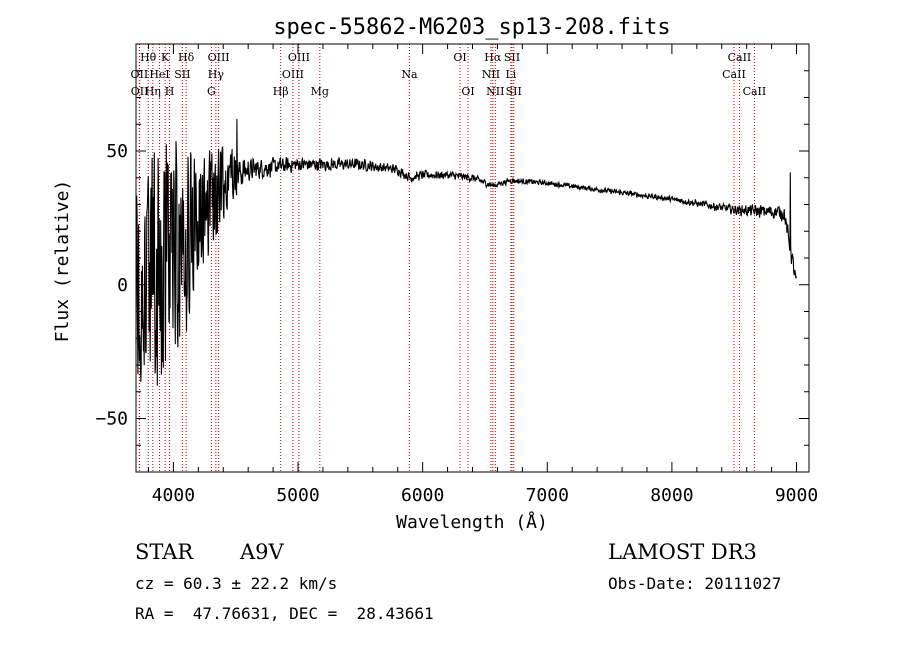  What do you see at coordinates (493, 57) in the screenshot?
I see `spectral-line-label: Hα` at bounding box center [493, 57].